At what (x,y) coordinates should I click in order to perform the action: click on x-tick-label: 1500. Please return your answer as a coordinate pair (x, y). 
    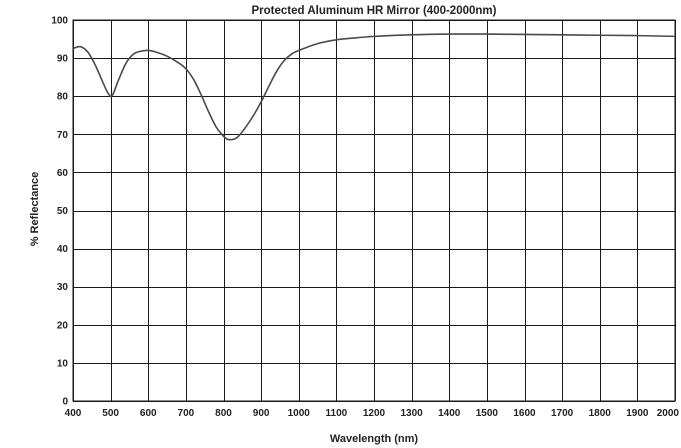
    Looking at the image, I should click on (487, 413).